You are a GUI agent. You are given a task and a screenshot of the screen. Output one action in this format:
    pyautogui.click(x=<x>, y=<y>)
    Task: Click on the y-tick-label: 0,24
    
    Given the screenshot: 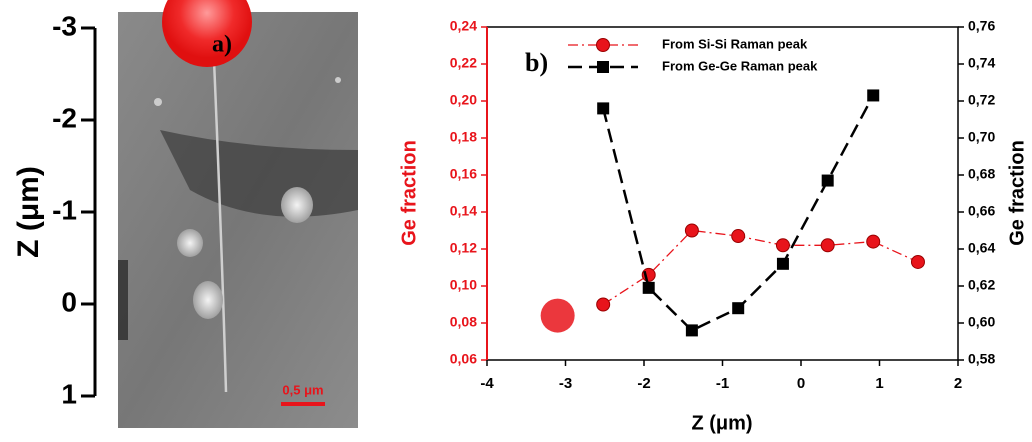 What is the action you would take?
    pyautogui.click(x=463, y=26)
    